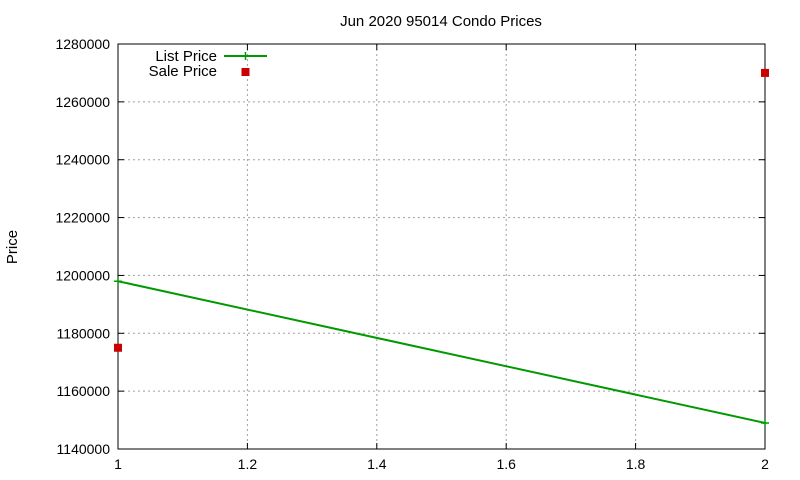  I want to click on y-tick-label: 1140000, so click(84, 449).